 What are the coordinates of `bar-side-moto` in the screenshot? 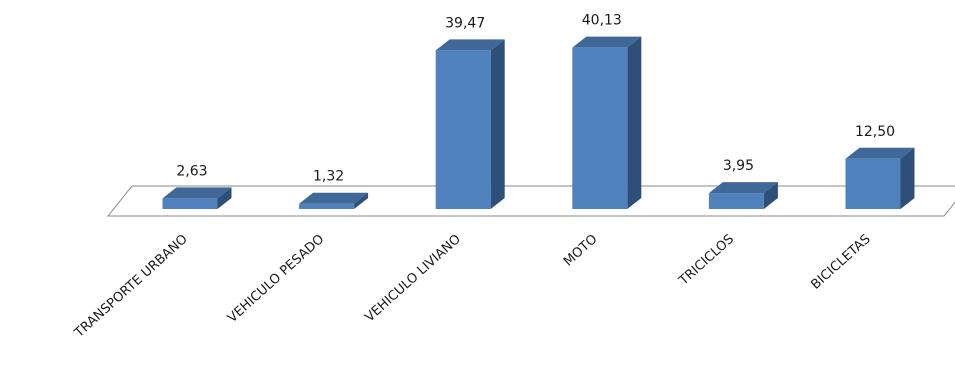 It's located at (634, 122).